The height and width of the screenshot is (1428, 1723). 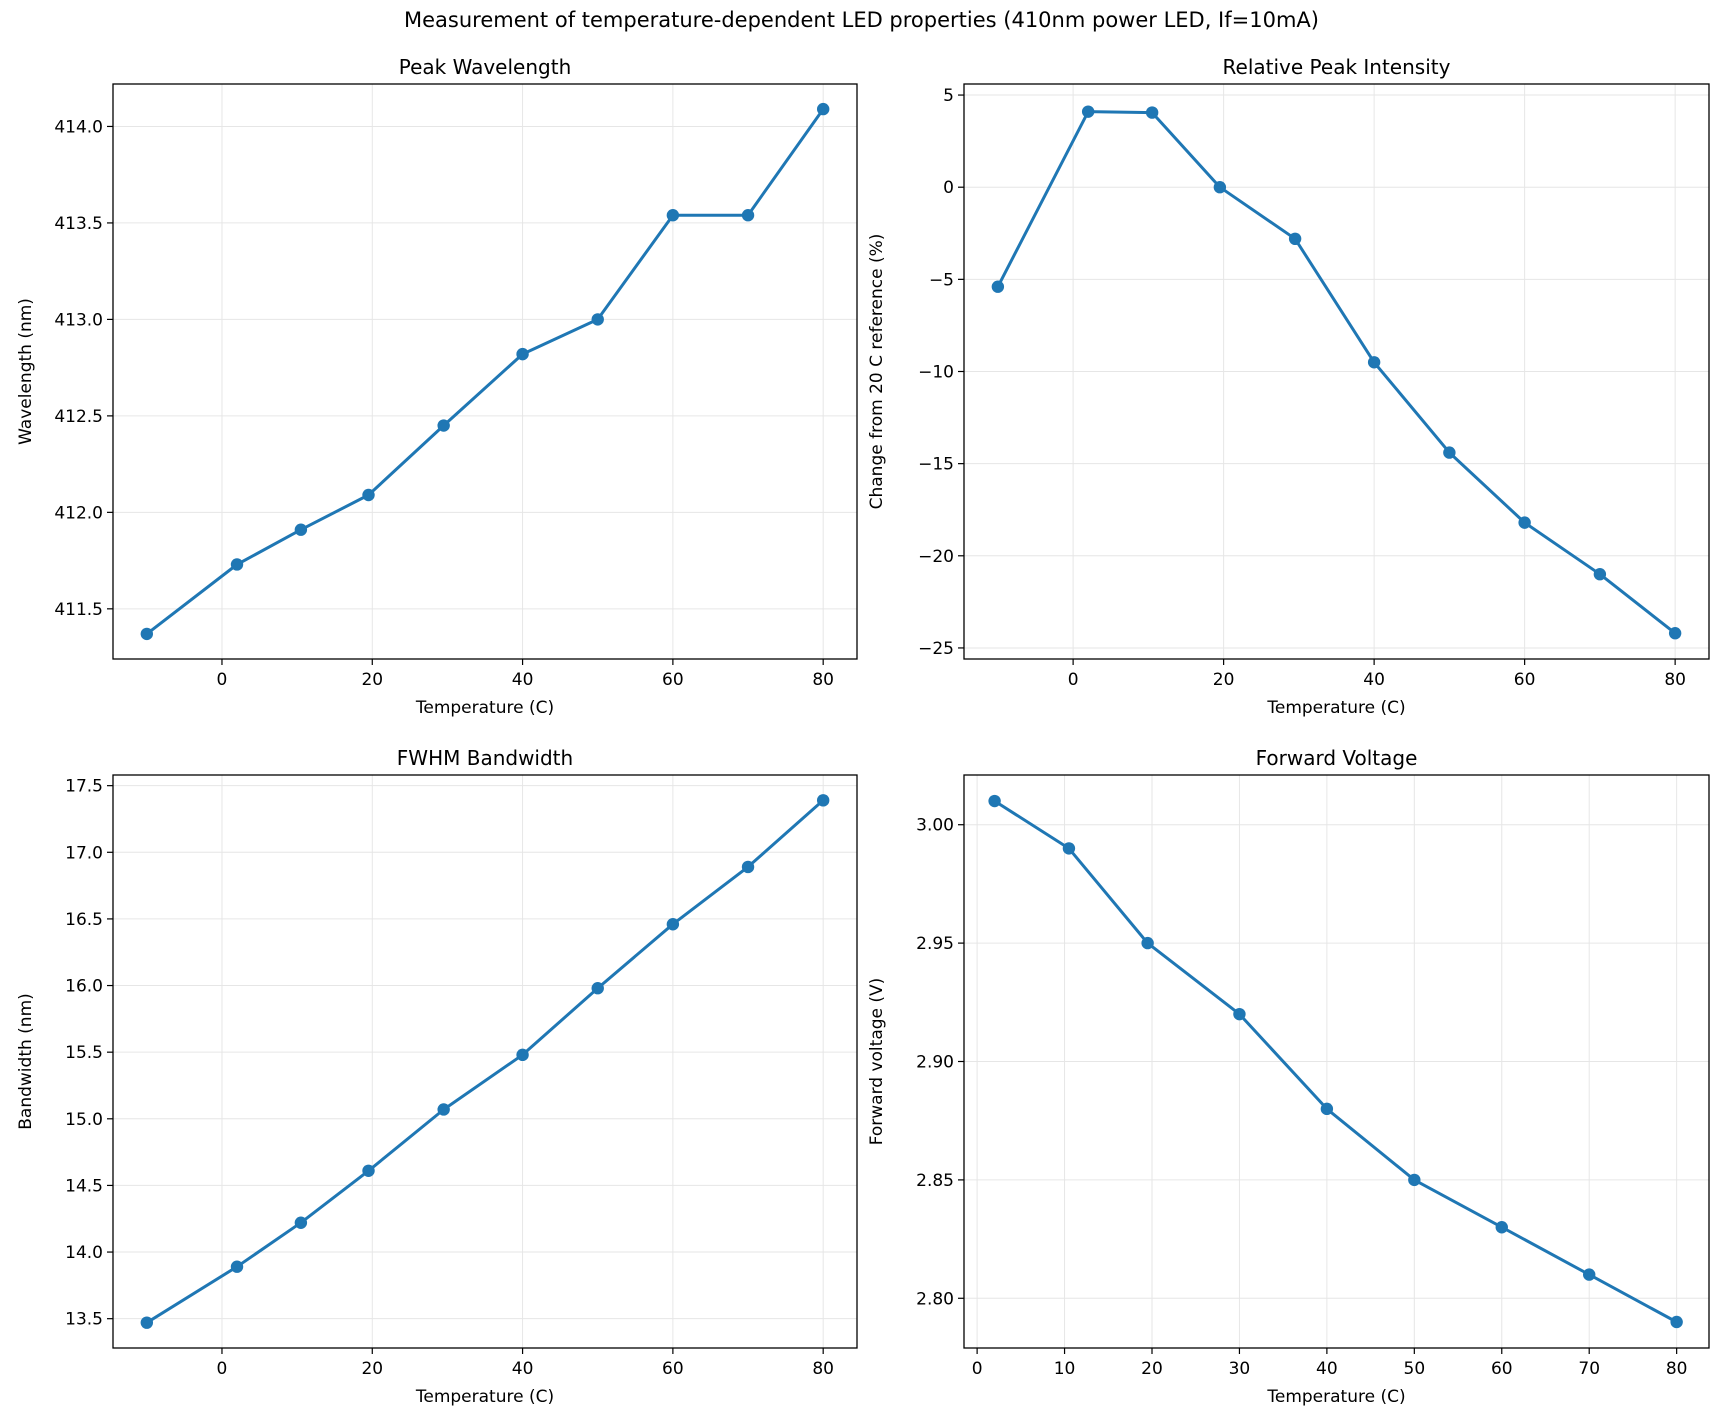 I want to click on y-tick-label: 413.0, so click(x=78, y=320).